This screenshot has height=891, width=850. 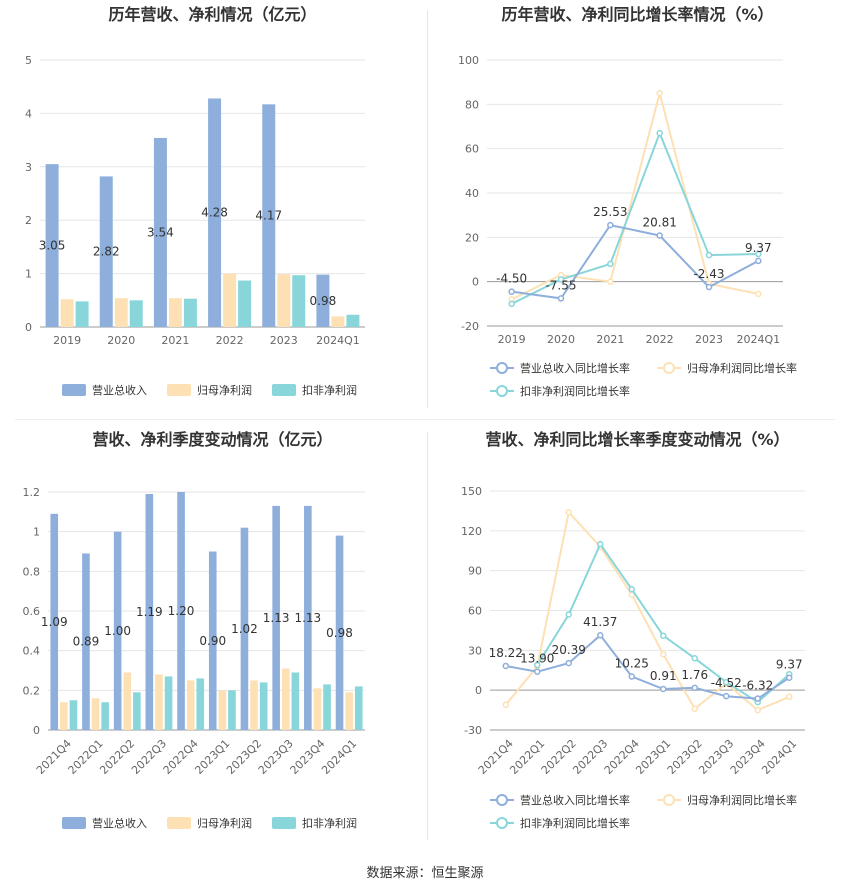 What do you see at coordinates (32, 611) in the screenshot?
I see `y-tick-label: 0.6` at bounding box center [32, 611].